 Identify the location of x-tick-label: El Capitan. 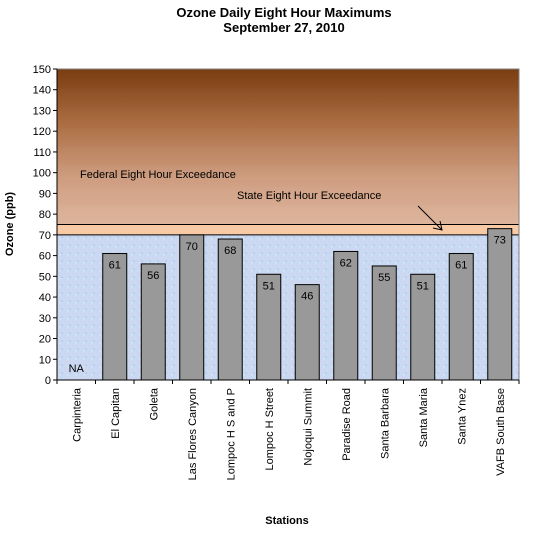
(116, 413).